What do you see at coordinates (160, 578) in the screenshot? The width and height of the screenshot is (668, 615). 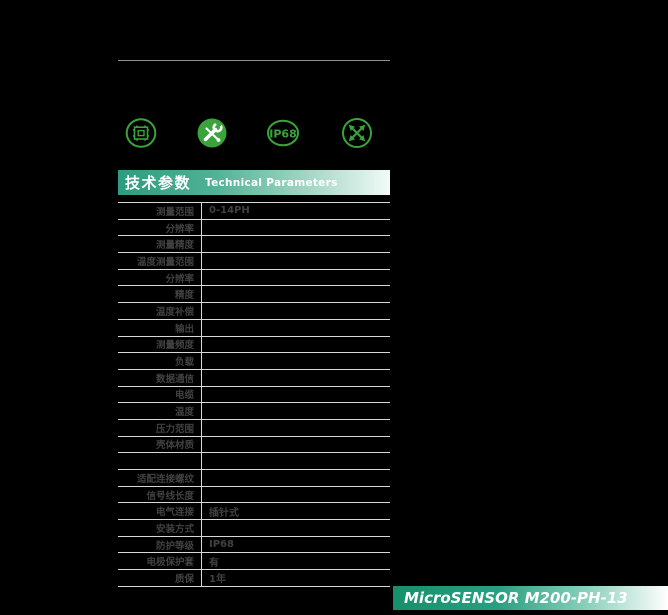 I see `spec-label: 质保` at bounding box center [160, 578].